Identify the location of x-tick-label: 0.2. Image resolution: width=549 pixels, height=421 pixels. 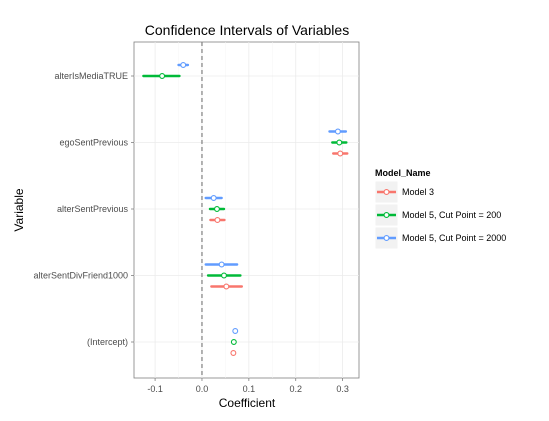
(295, 389).